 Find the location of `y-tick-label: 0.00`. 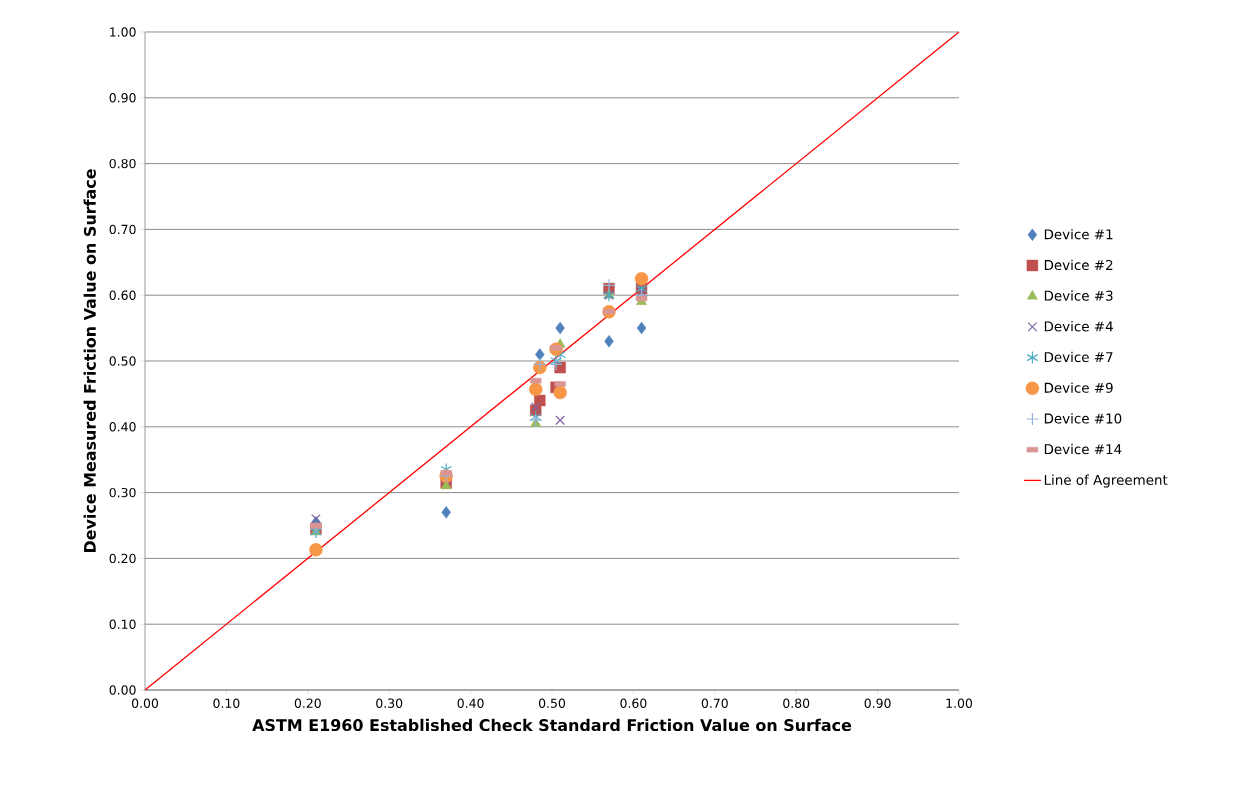

y-tick-label: 0.00 is located at coordinates (122, 690).